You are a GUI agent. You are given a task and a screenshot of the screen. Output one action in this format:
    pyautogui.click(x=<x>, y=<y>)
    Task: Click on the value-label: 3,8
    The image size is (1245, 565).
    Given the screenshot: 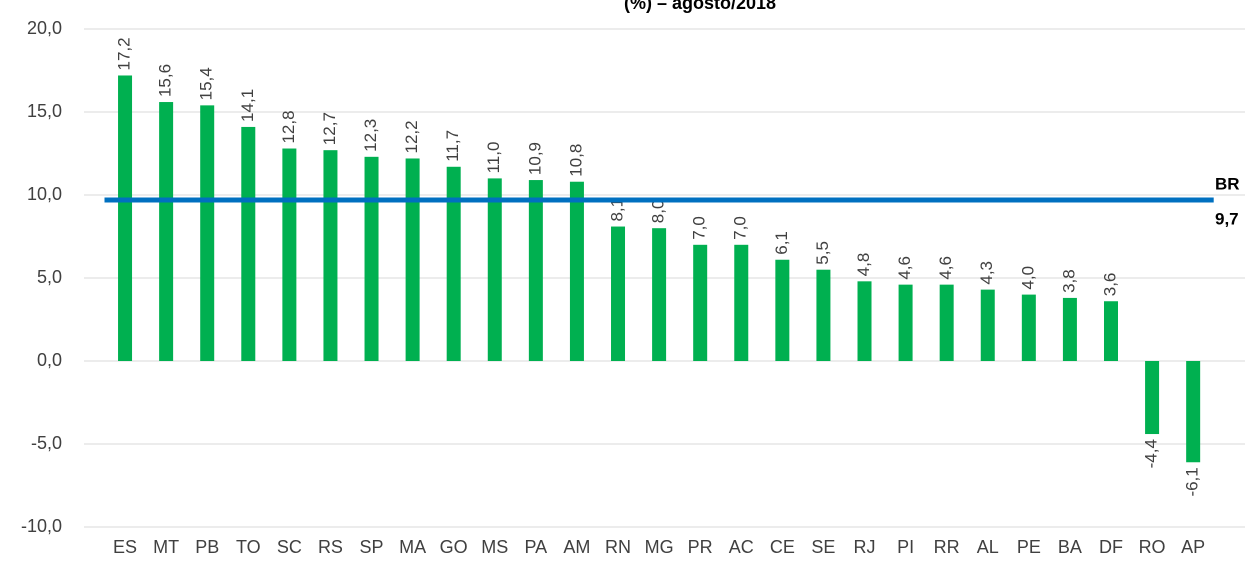 What is the action you would take?
    pyautogui.click(x=1068, y=281)
    